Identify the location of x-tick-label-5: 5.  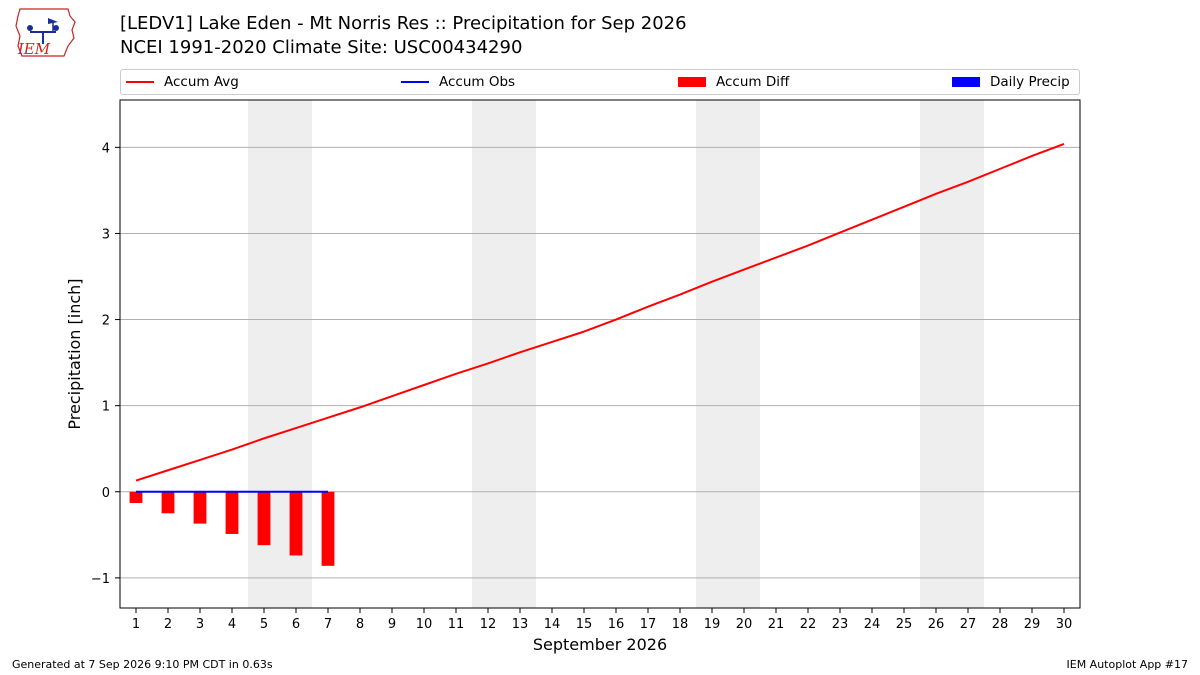
(264, 624).